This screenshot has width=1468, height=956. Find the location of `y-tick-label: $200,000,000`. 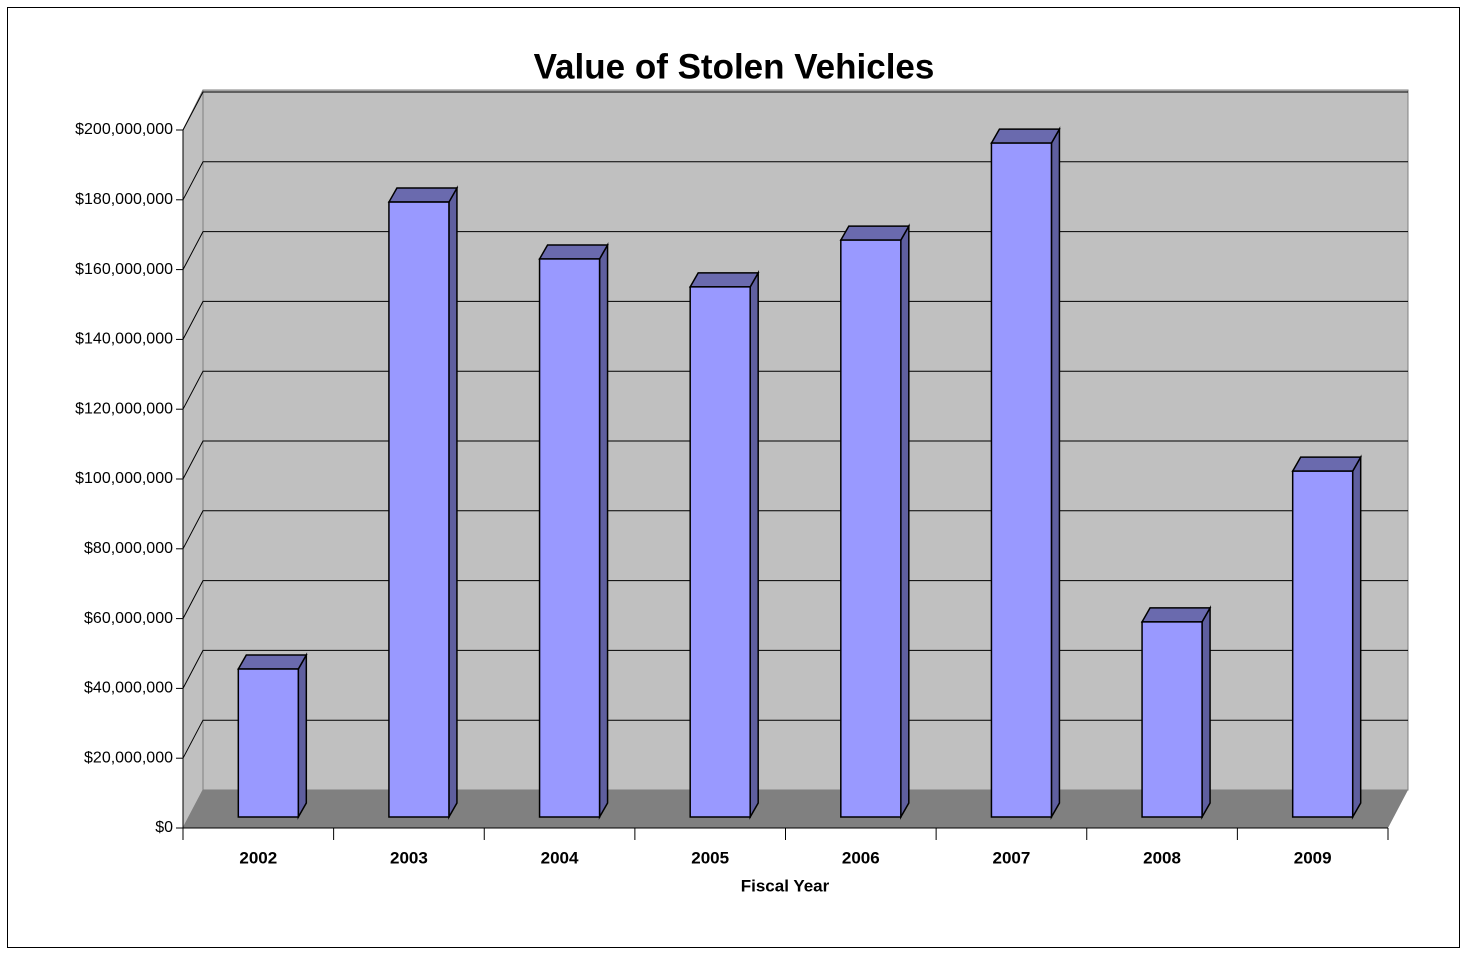

y-tick-label: $200,000,000 is located at coordinates (124, 129).